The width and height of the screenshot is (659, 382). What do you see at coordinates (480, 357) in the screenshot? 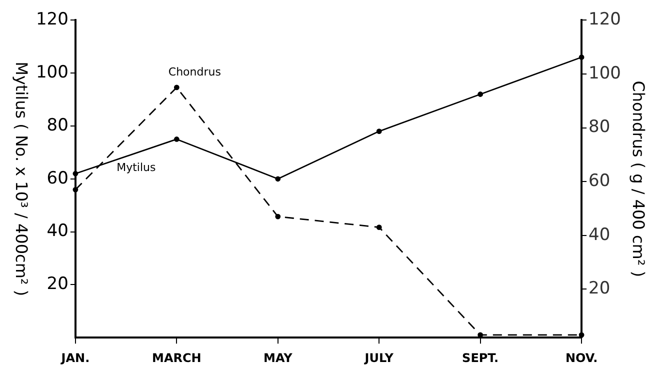
I see `x-tick-label: SEPT.` at bounding box center [480, 357].